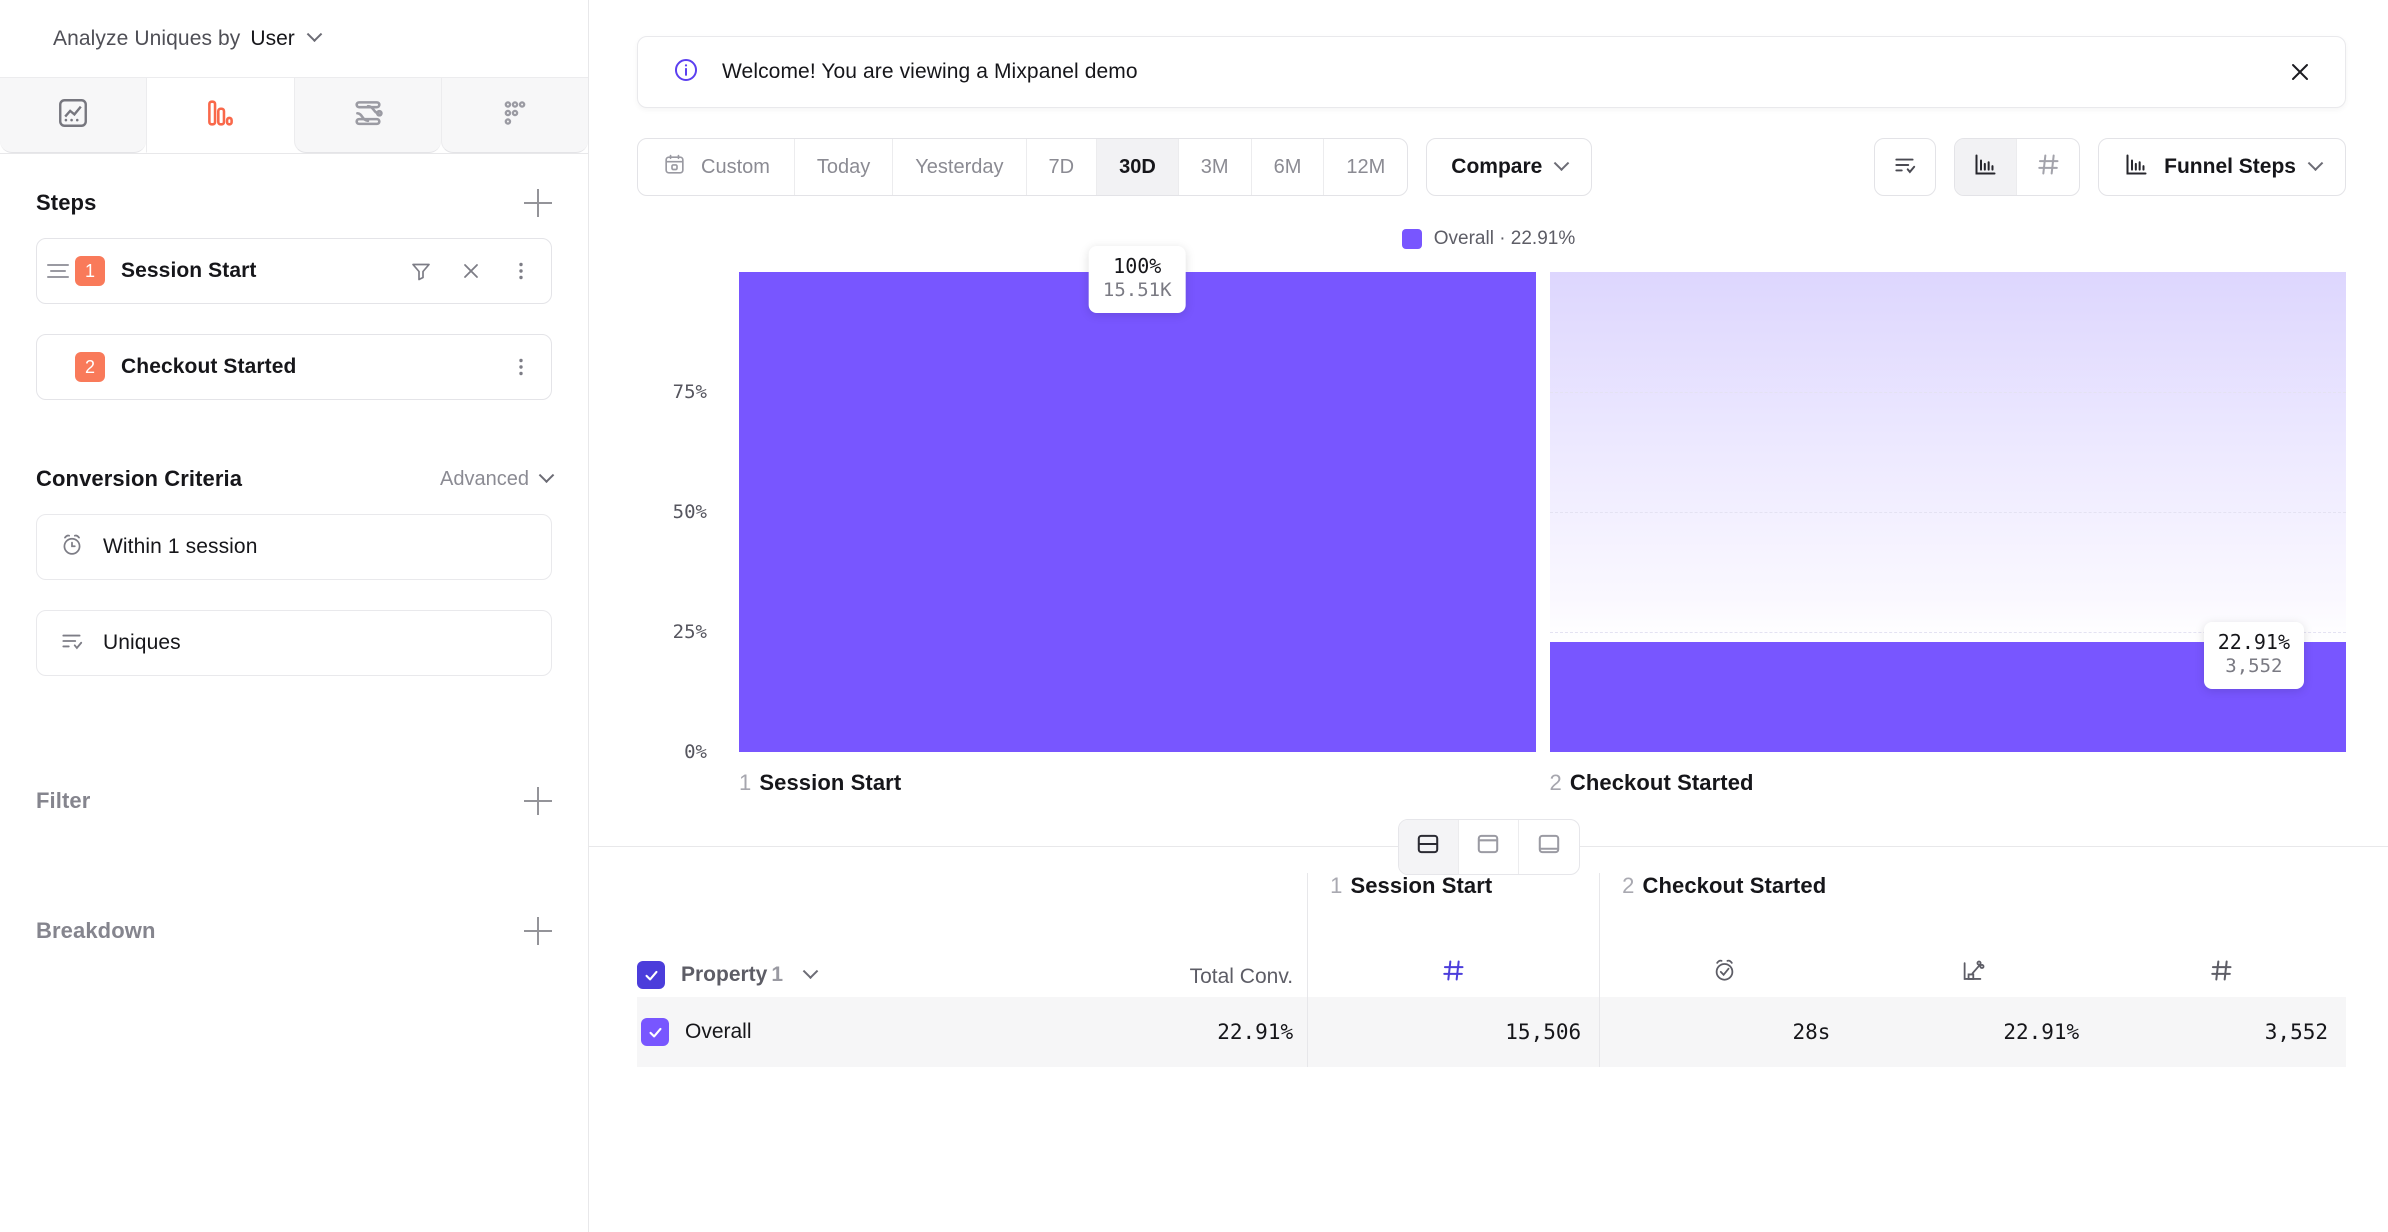 Image resolution: width=2388 pixels, height=1232 pixels. I want to click on row-cell-uniques-2: 3,552, so click(2221, 1032).